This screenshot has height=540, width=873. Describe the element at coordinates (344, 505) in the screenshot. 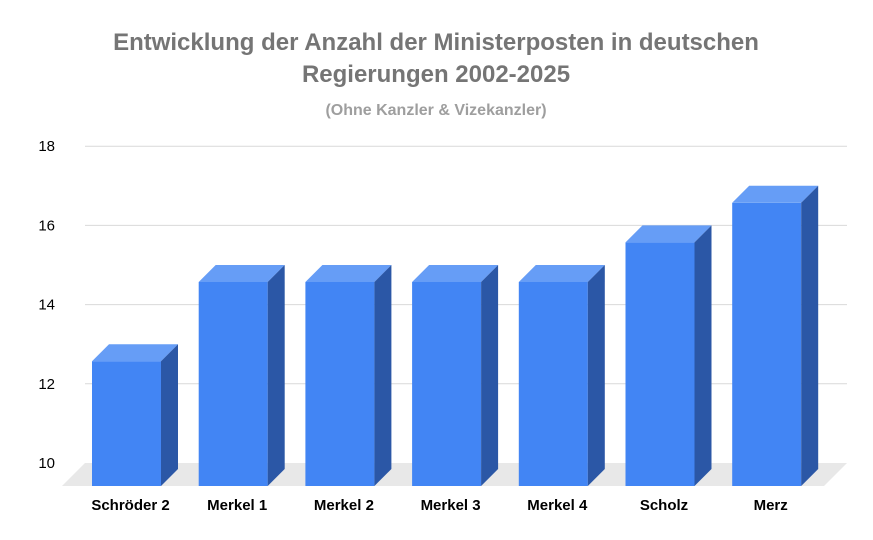

I see `x-category-label: Merkel 2` at that location.